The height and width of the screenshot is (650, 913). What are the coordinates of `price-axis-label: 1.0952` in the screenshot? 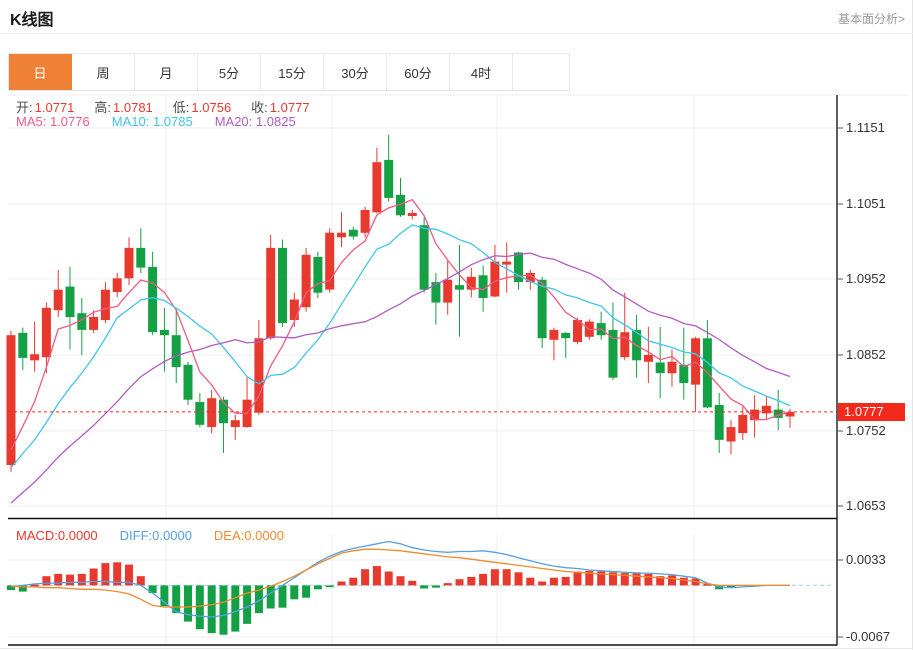 It's located at (866, 278).